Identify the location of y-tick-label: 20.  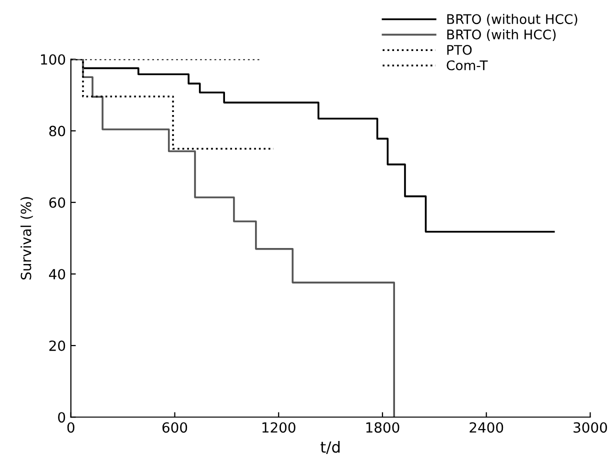
(57, 346).